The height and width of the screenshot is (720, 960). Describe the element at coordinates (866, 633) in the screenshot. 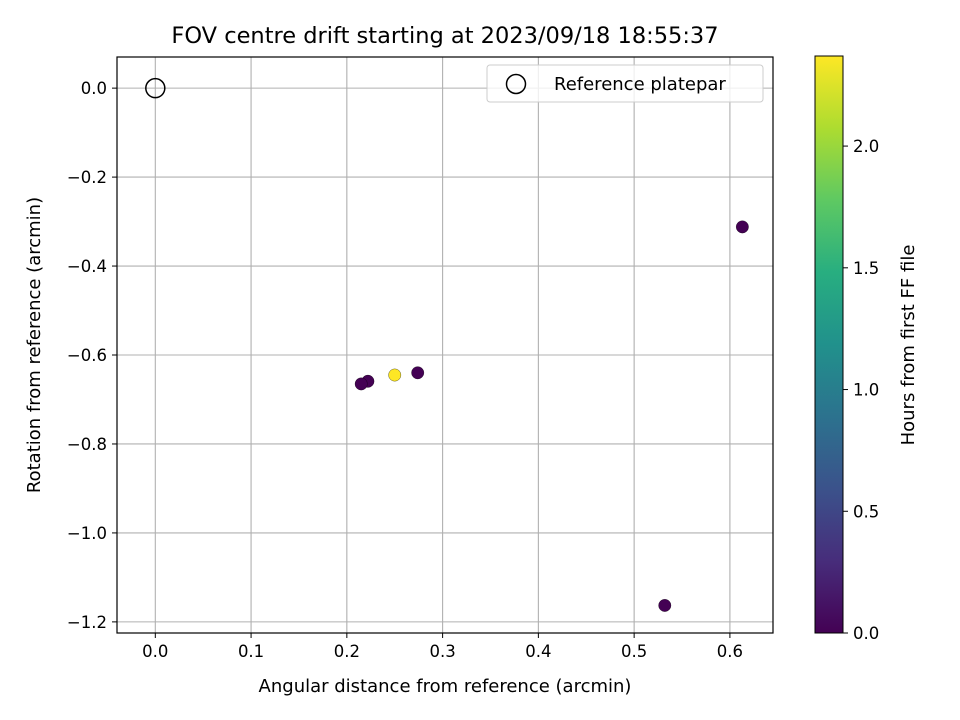

I see `colorbar-tick-label: 0.0` at that location.